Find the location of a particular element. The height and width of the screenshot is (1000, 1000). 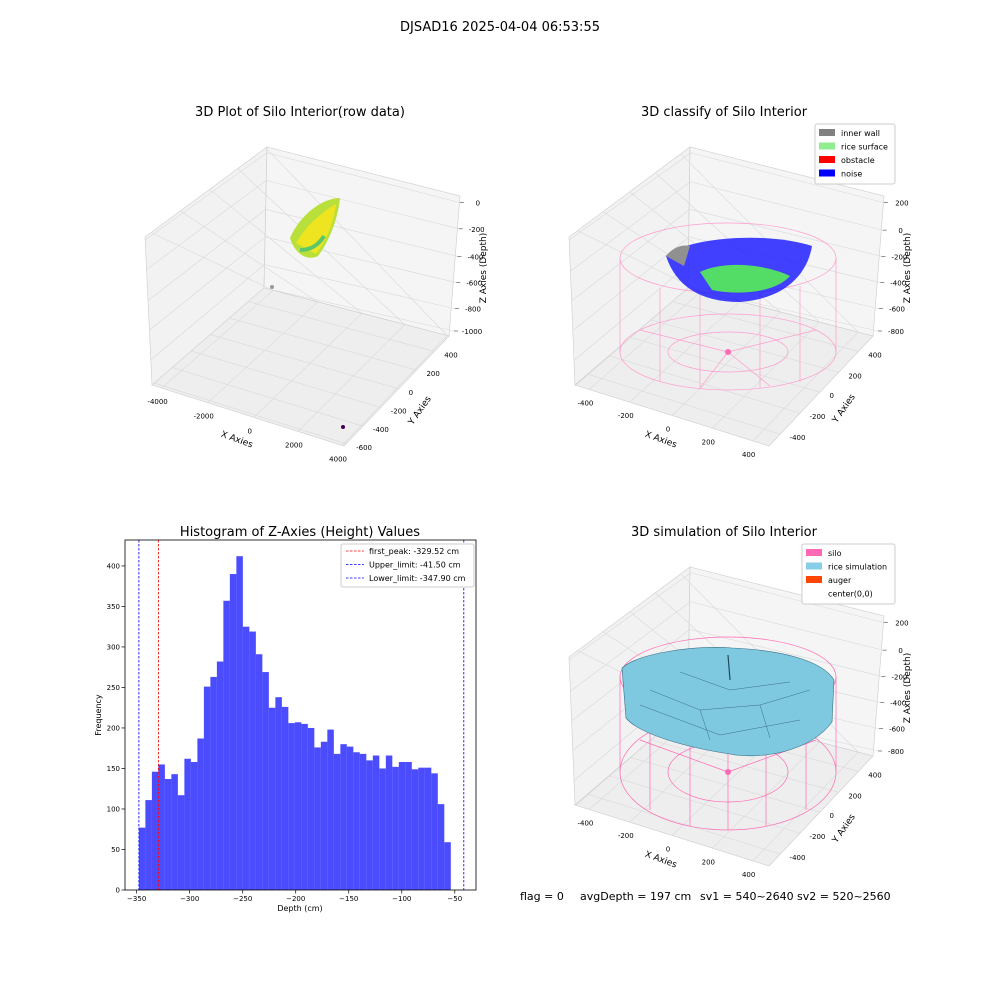

histogram-legend-label: Lower_limit: -347.90 cm is located at coordinates (417, 578).